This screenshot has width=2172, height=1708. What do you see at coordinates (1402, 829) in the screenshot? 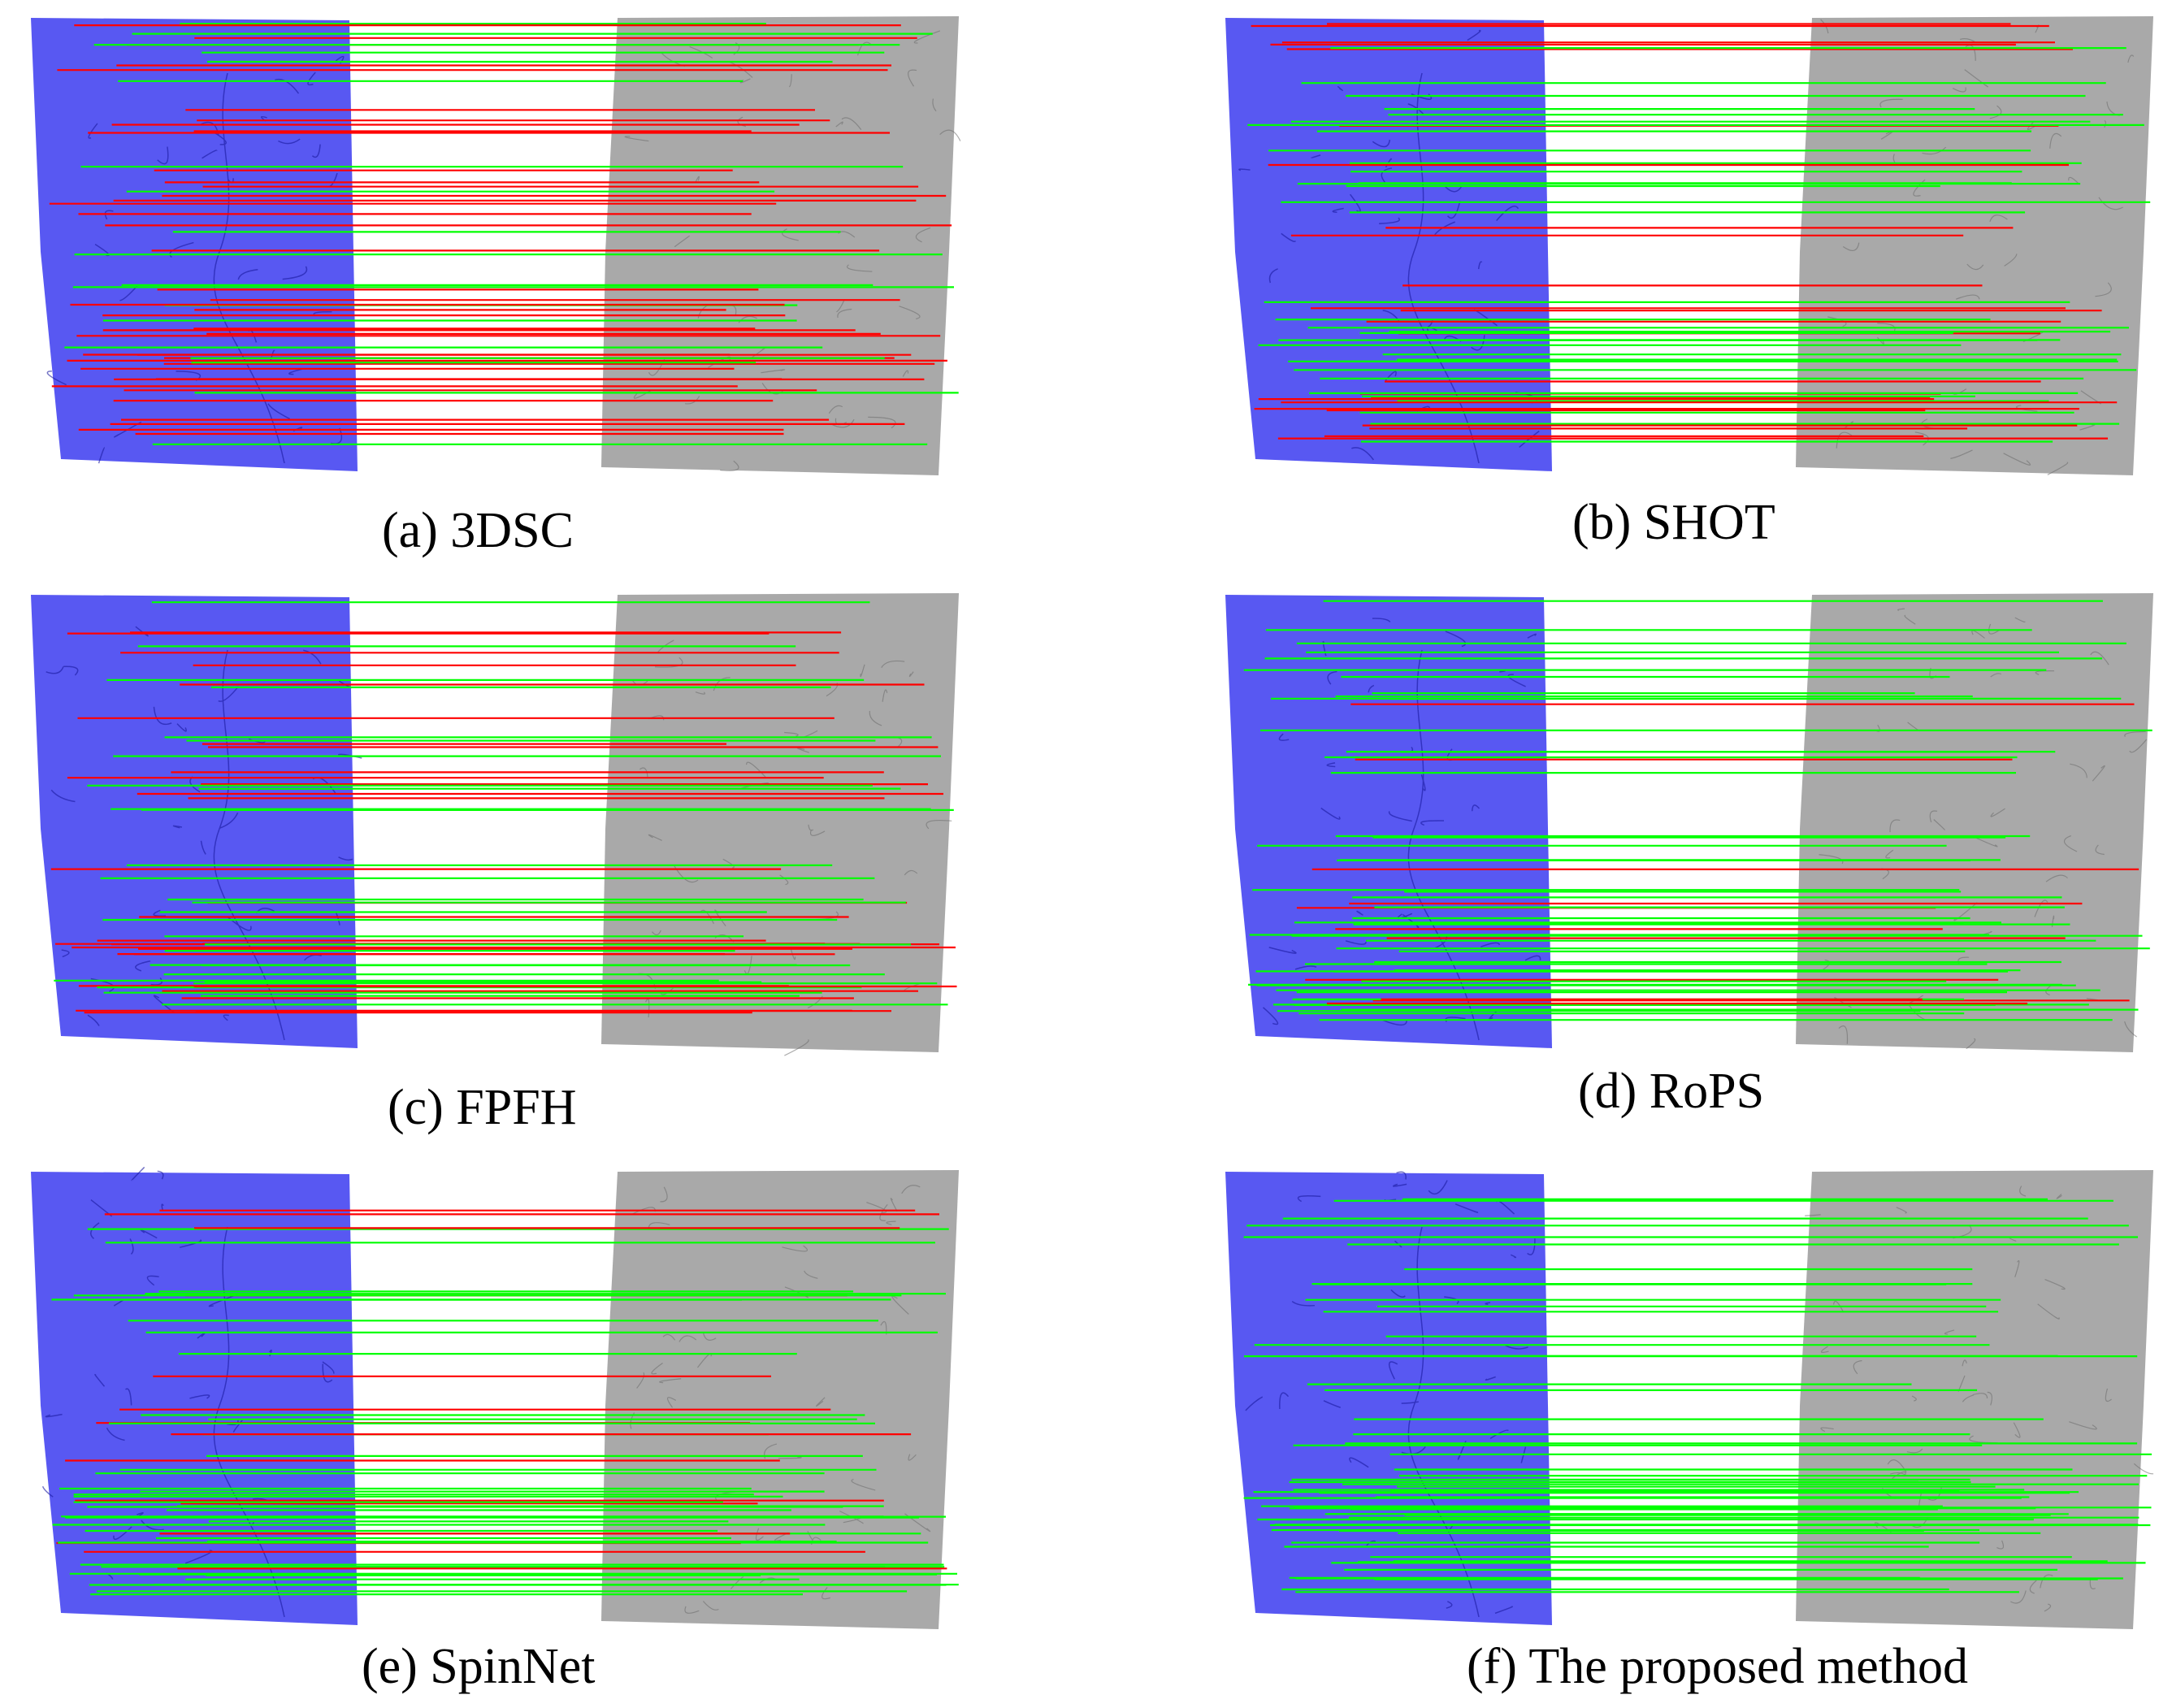
I see `source-texture` at bounding box center [1402, 829].